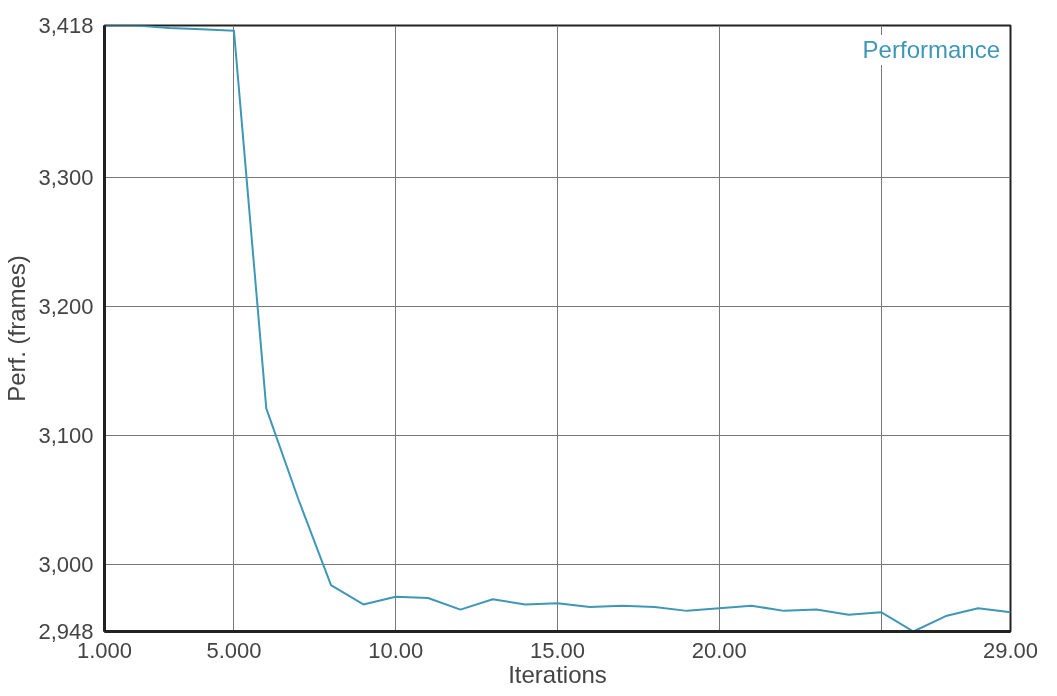 Image resolution: width=1057 pixels, height=696 pixels. I want to click on y-axis-title: Perf. (frames), so click(17, 328).